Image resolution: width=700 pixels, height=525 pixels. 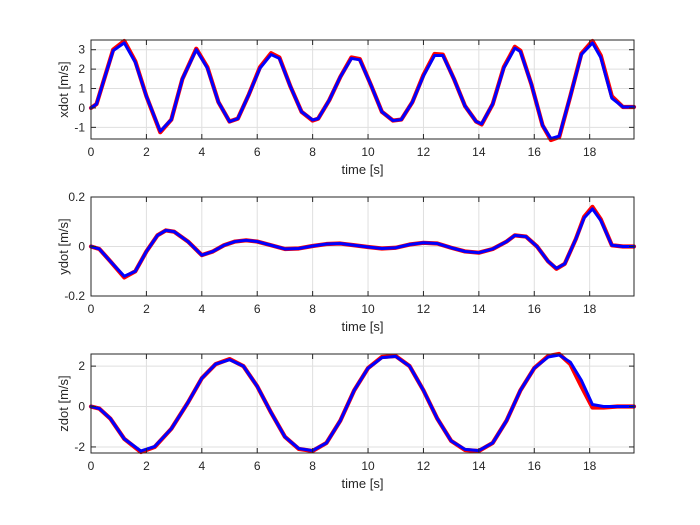 What do you see at coordinates (74, 296) in the screenshot?
I see `y-tick-label: -0.2` at bounding box center [74, 296].